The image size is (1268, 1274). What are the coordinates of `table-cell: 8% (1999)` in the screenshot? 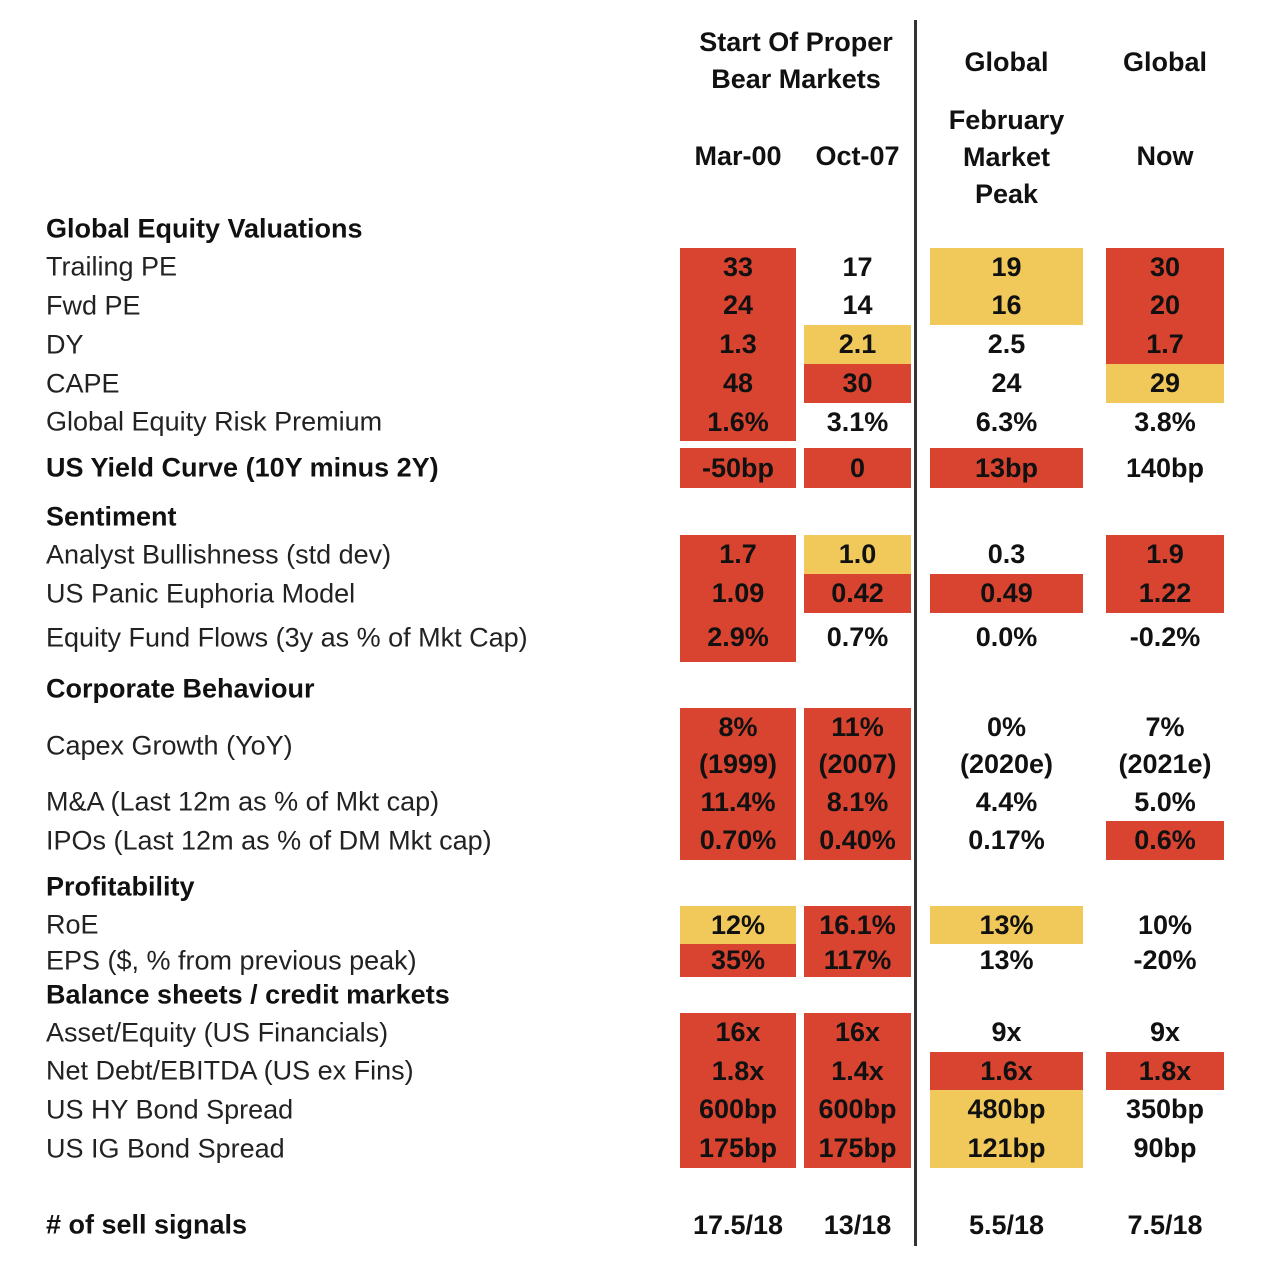 It's located at (738, 745).